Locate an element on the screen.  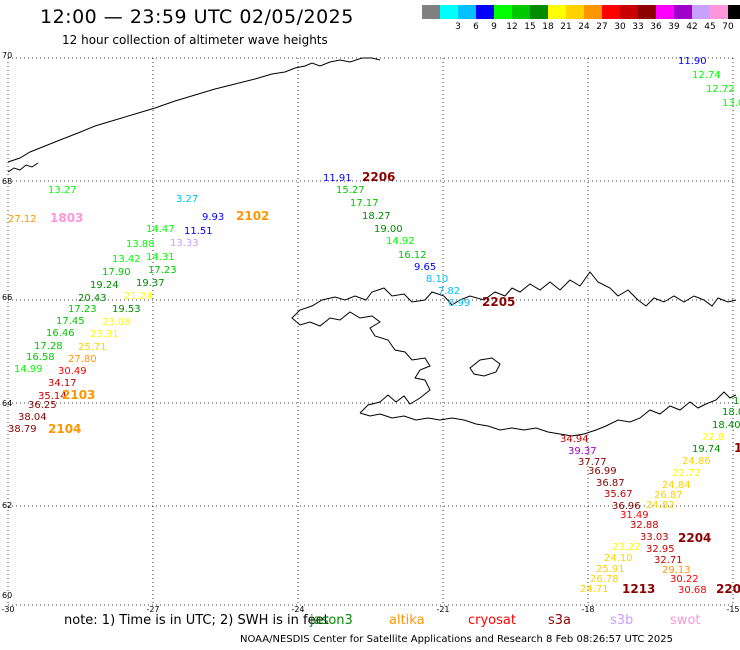
wave-height-reading: 13.88 is located at coordinates (140, 244).